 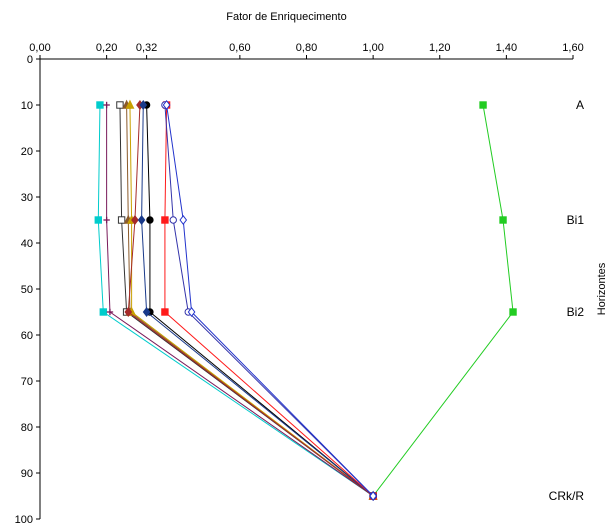 I want to click on x-tick-label: 0,80, so click(x=306, y=48).